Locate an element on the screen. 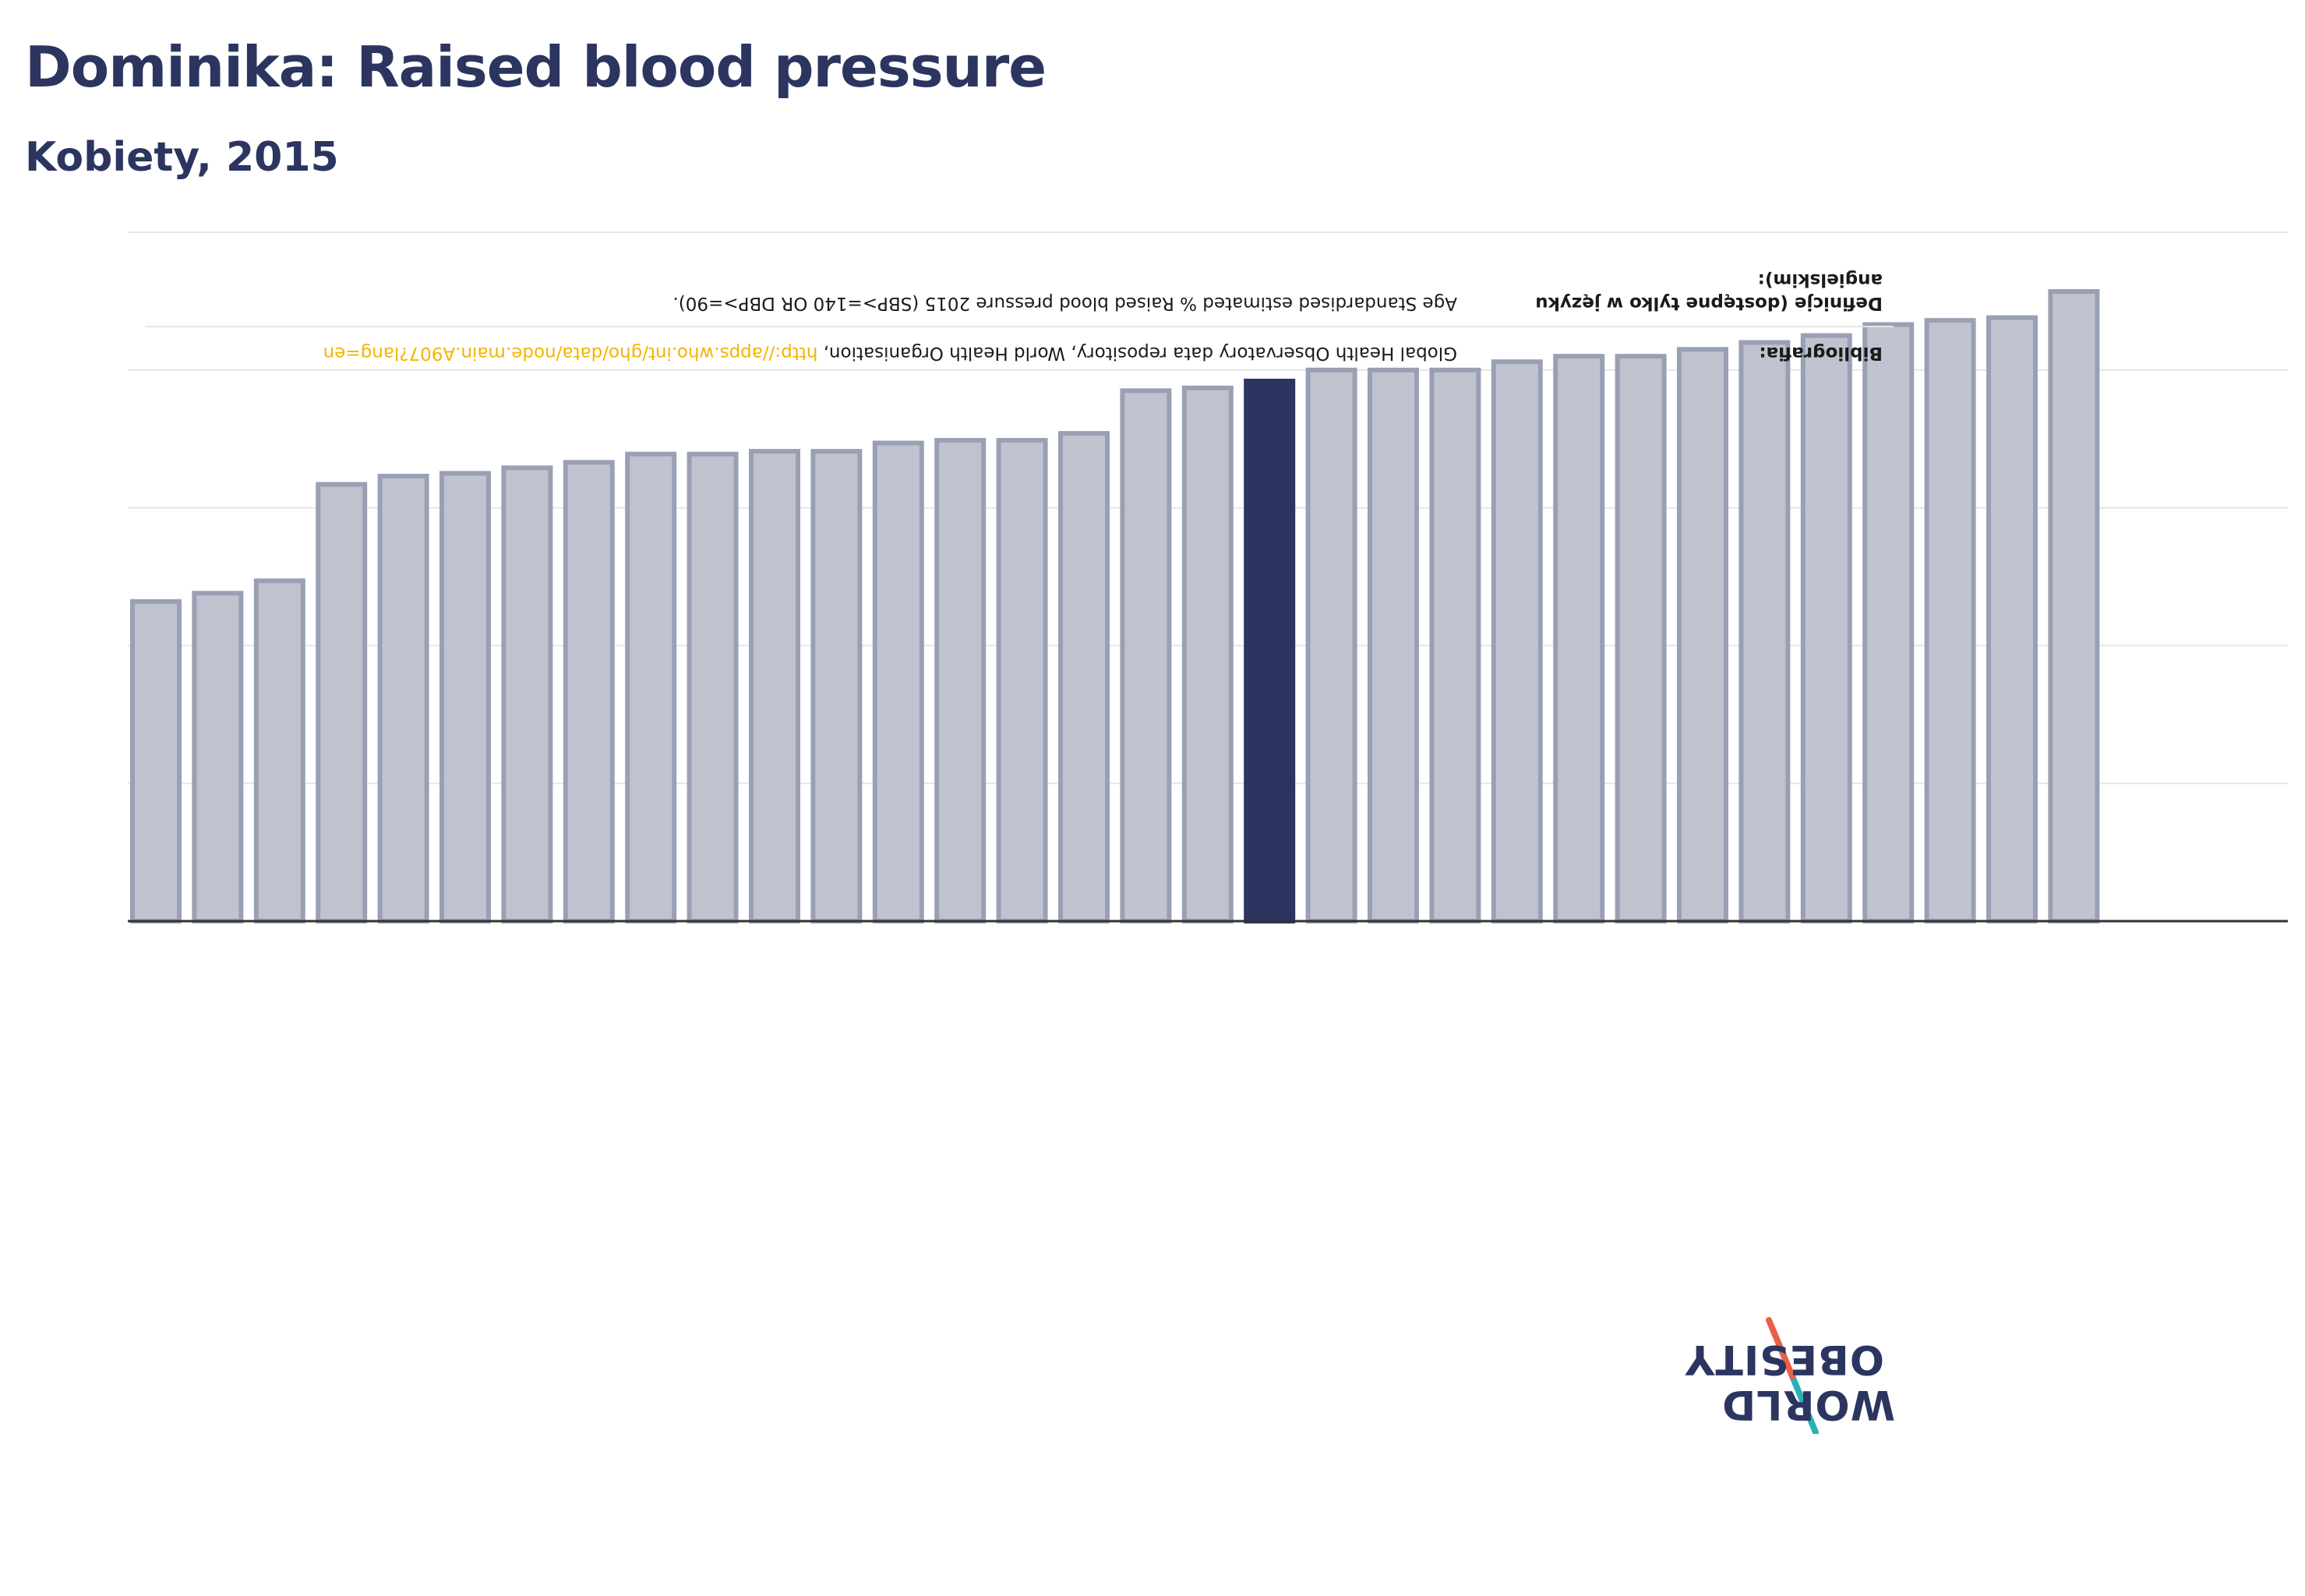  world-obesity-logo: WORLD OBESITY is located at coordinates (1793, 1375).